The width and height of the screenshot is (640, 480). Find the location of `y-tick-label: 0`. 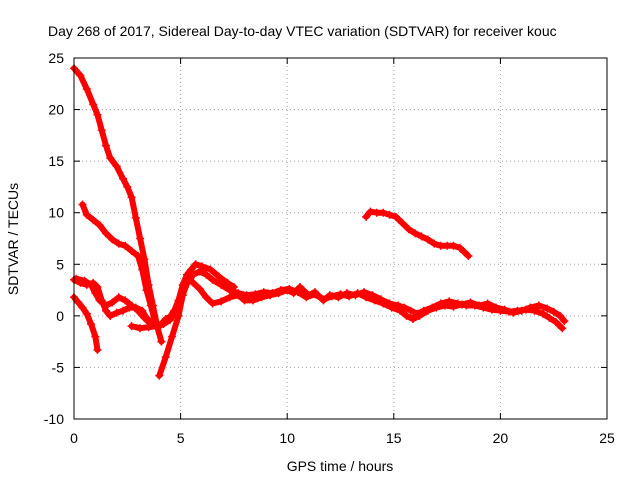

y-tick-label: 0 is located at coordinates (60, 316).